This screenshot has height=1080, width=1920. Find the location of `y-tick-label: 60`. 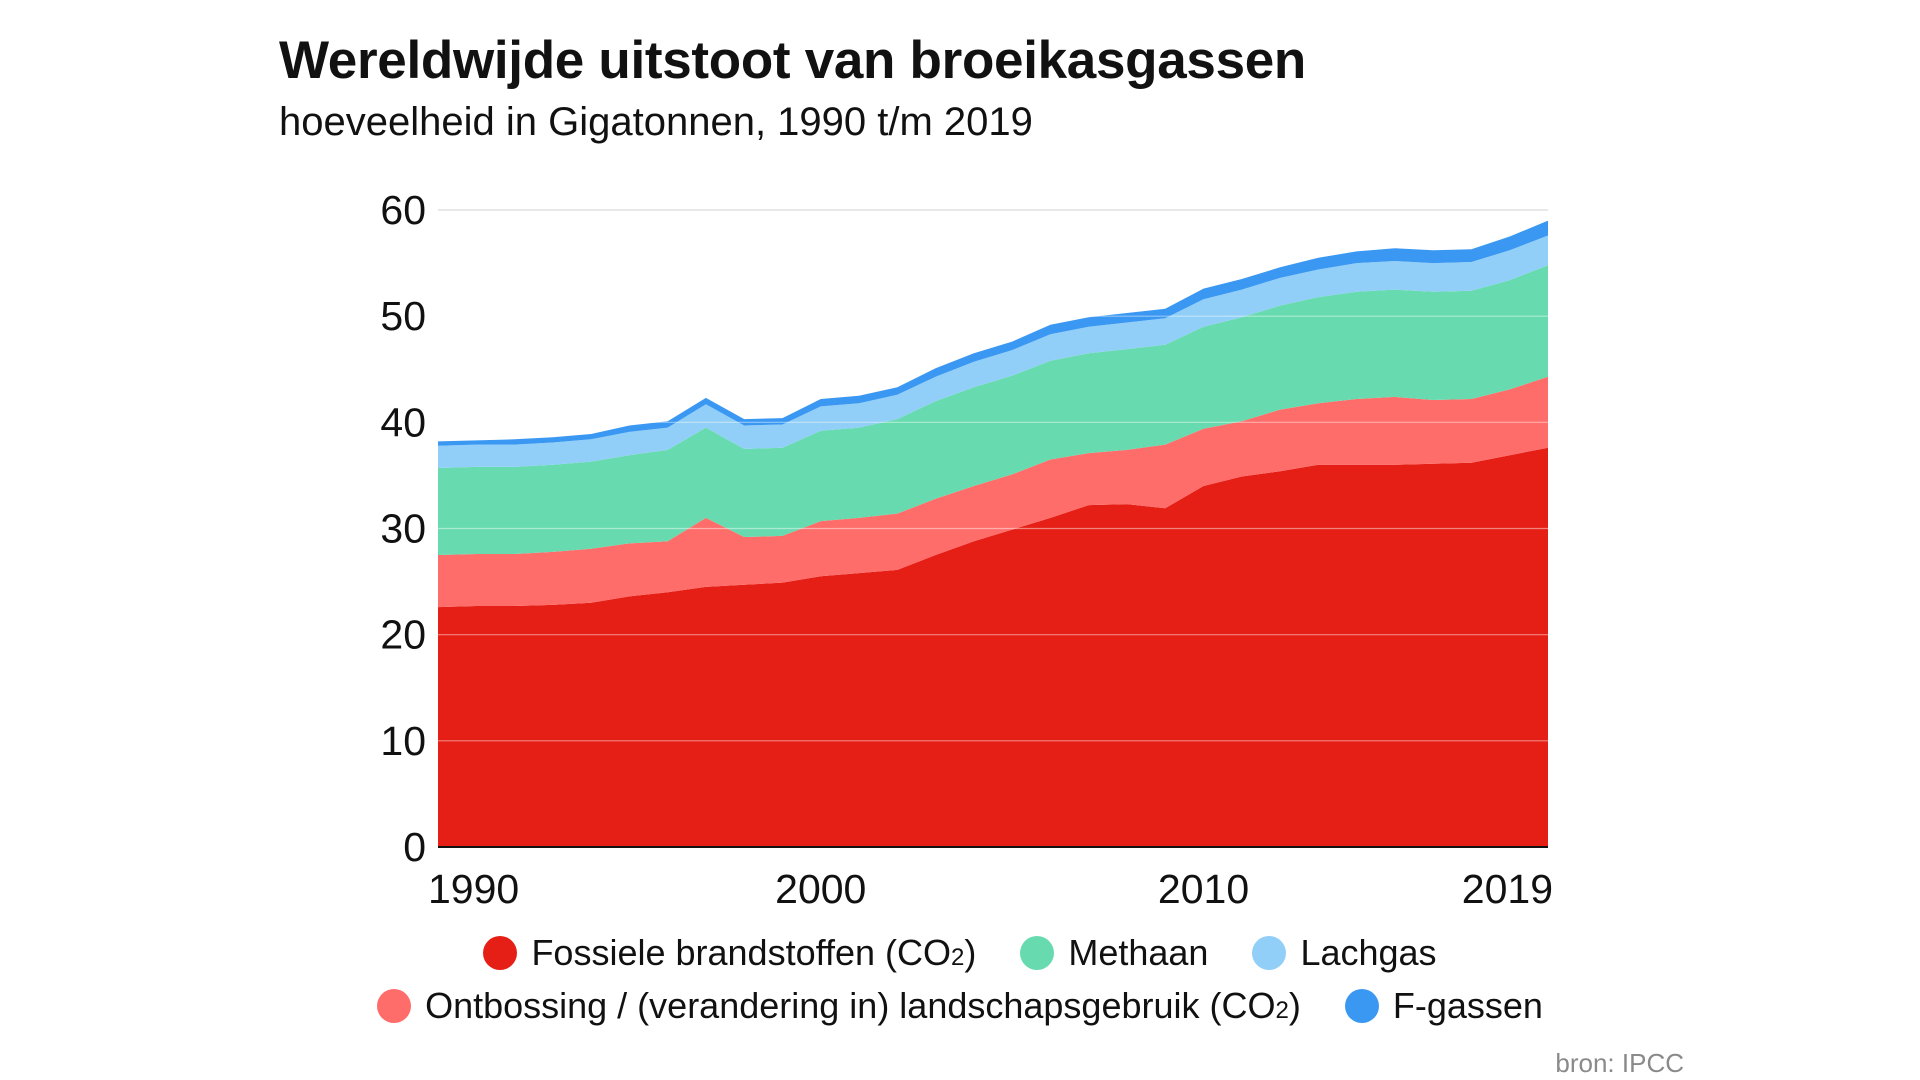

y-tick-label: 60 is located at coordinates (403, 210).